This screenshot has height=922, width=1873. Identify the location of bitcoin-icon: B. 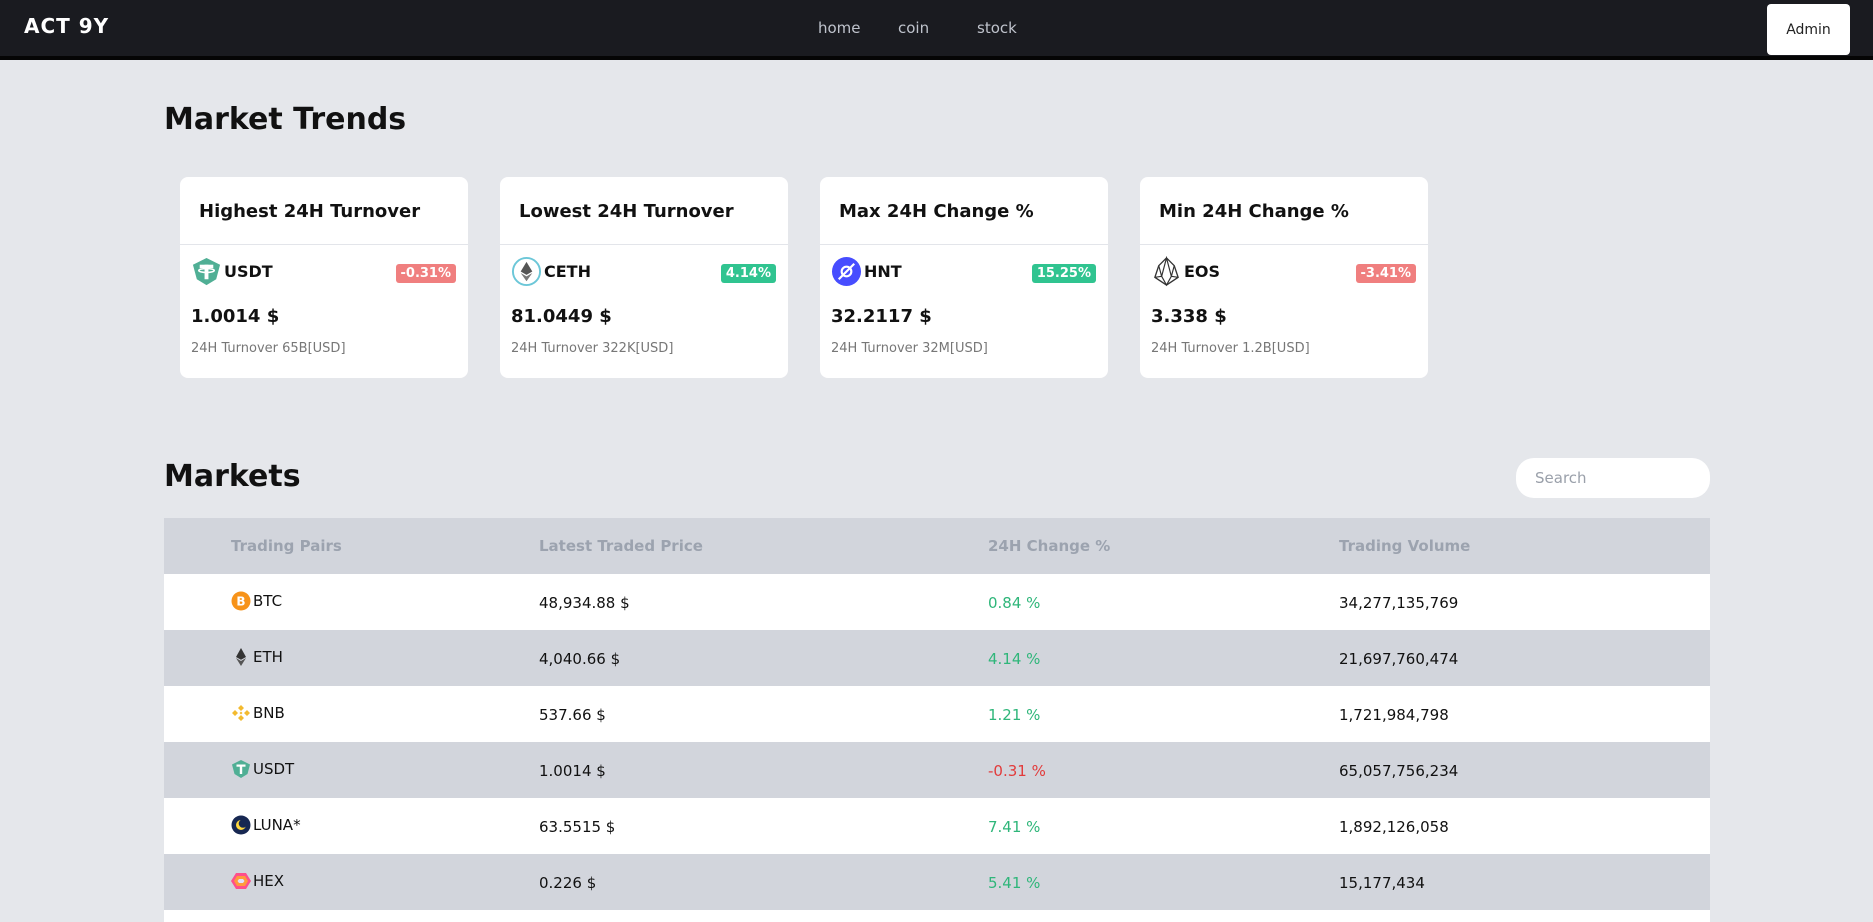
(241, 601).